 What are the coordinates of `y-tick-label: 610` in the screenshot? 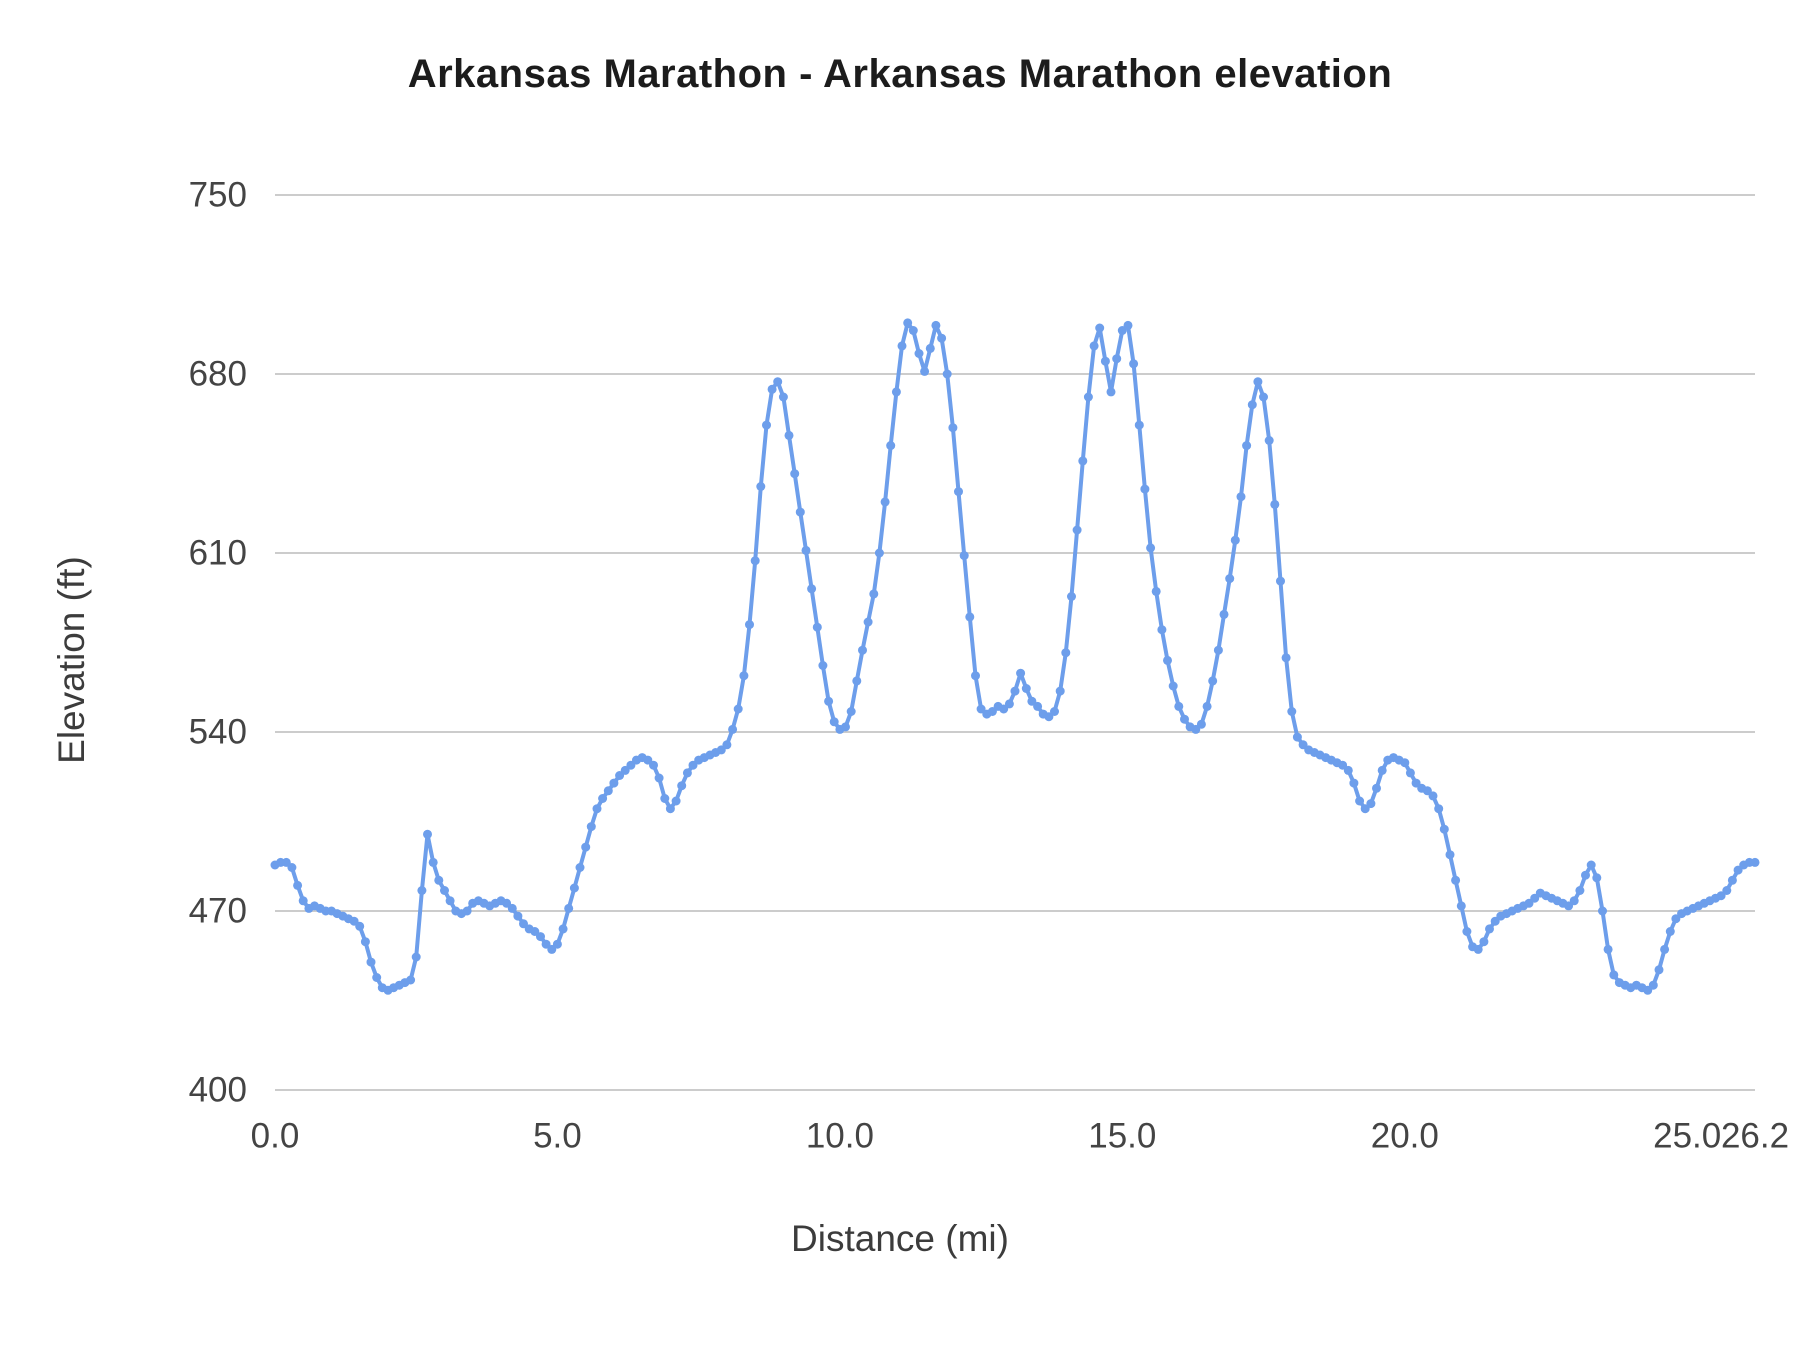 It's located at (218, 553).